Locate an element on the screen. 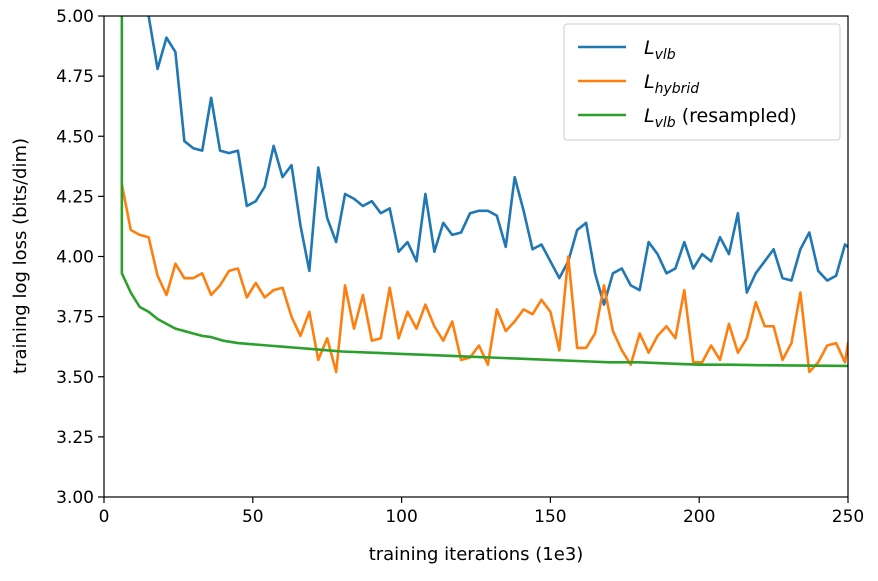 Image resolution: width=878 pixels, height=581 pixels. x-tick-label: 250 is located at coordinates (848, 517).